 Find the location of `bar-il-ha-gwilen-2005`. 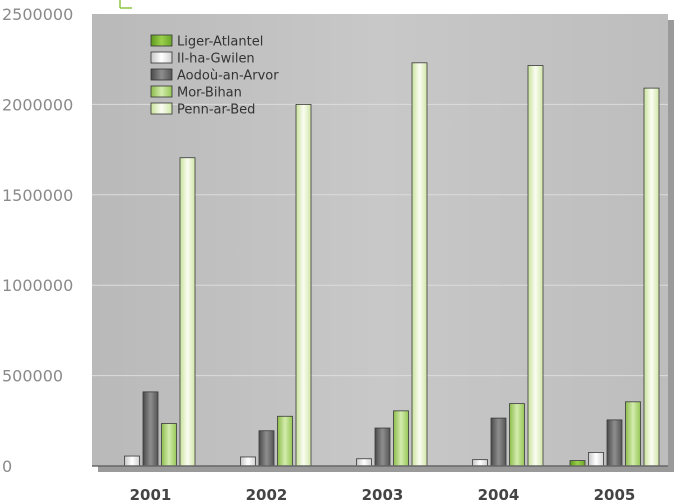

bar-il-ha-gwilen-2005 is located at coordinates (596, 459).